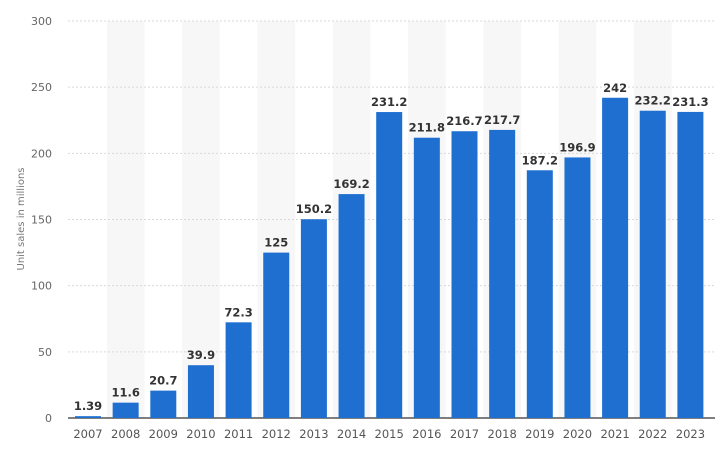 The height and width of the screenshot is (450, 720). I want to click on x-tick-label: 2023, so click(690, 434).